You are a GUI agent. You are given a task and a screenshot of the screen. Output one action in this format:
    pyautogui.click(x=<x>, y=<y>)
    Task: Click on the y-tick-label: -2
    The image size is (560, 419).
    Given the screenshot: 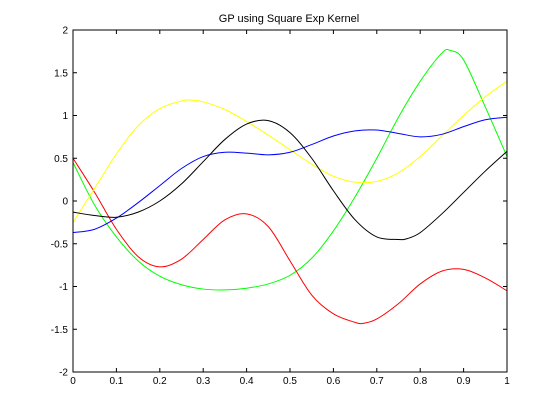 What is the action you would take?
    pyautogui.click(x=63, y=373)
    